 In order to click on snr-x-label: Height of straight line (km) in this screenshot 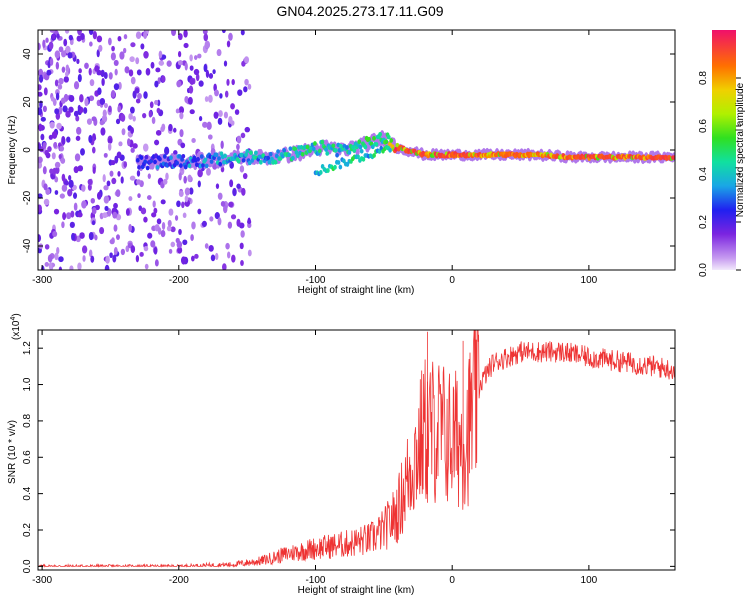, I will do `click(356, 590)`.